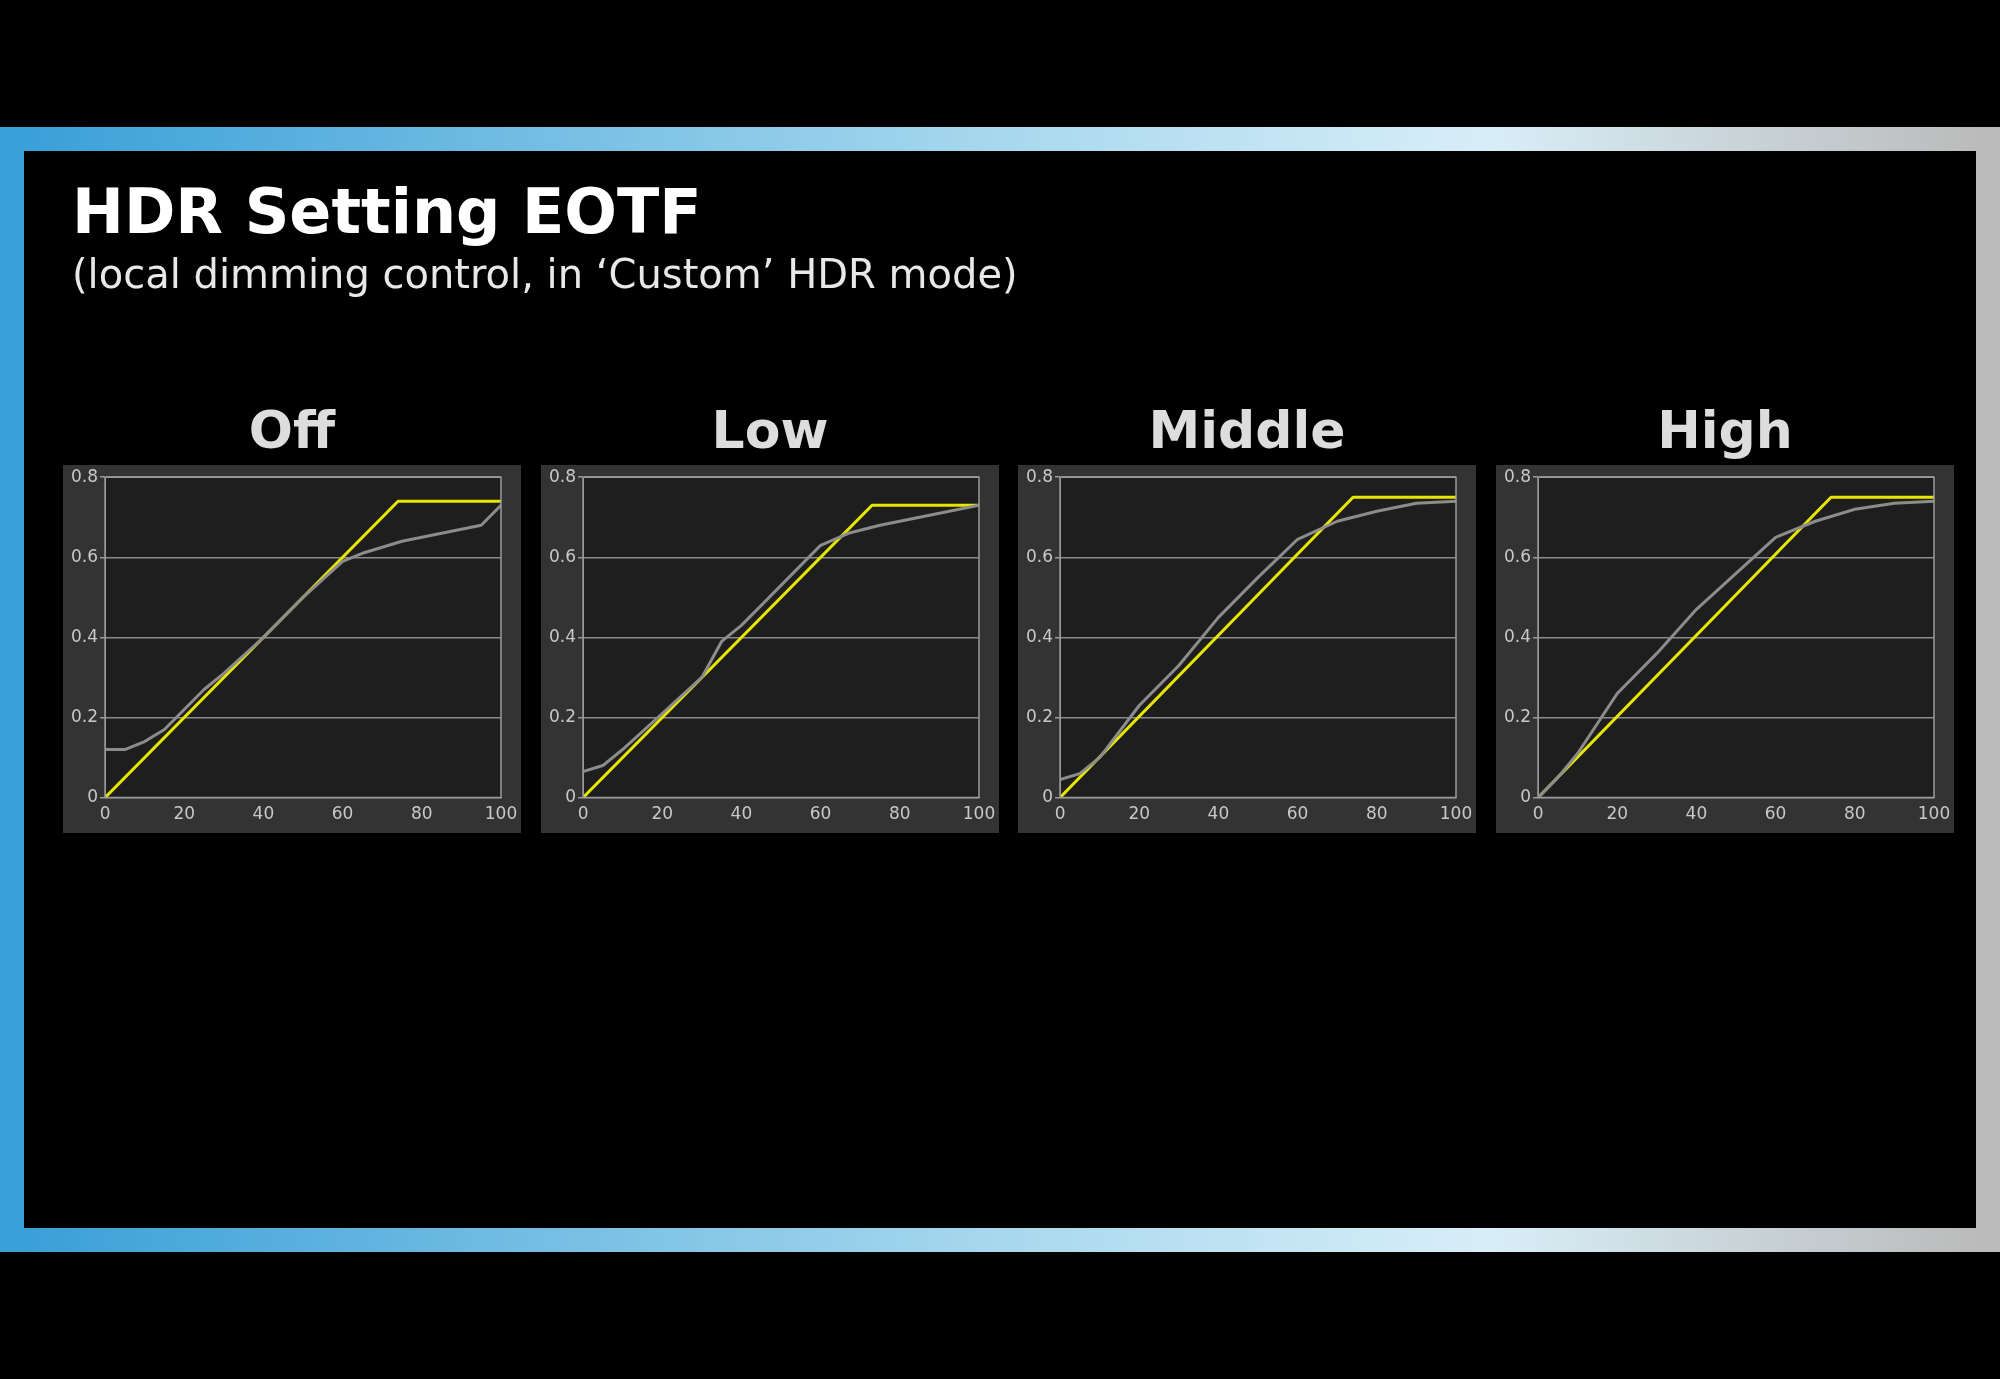 The image size is (2000, 1379). Describe the element at coordinates (770, 430) in the screenshot. I see `chart-title: Low` at that location.